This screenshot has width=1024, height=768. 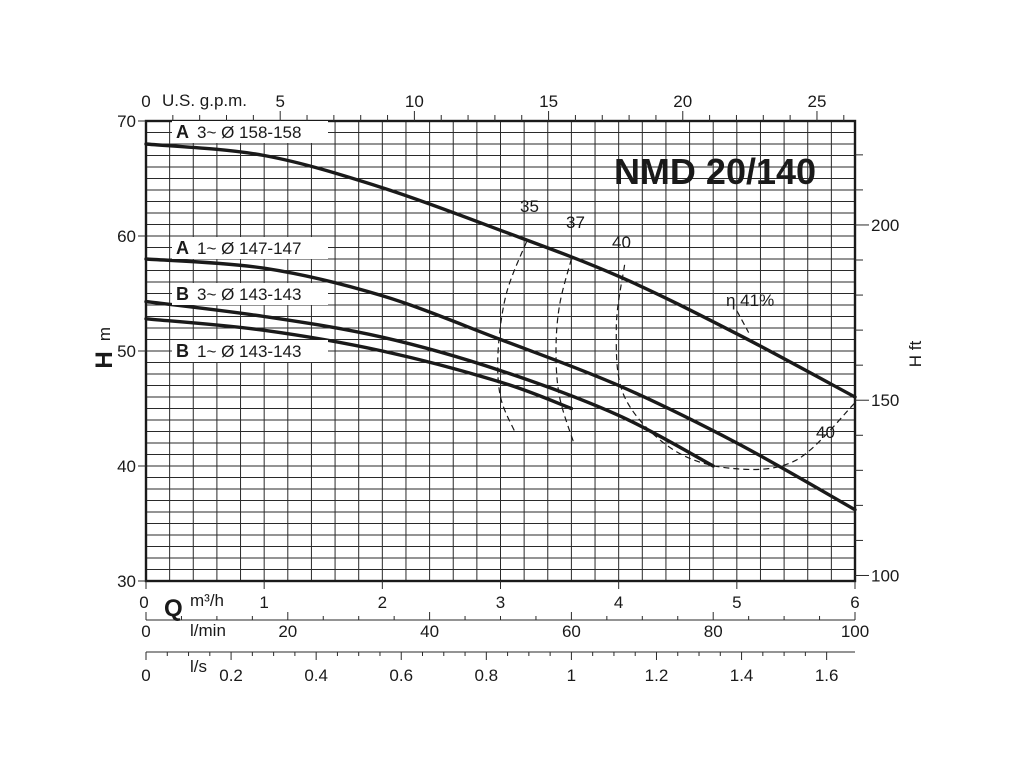 I want to click on curve-label: B 3~ Ø 143-143, so click(x=250, y=294).